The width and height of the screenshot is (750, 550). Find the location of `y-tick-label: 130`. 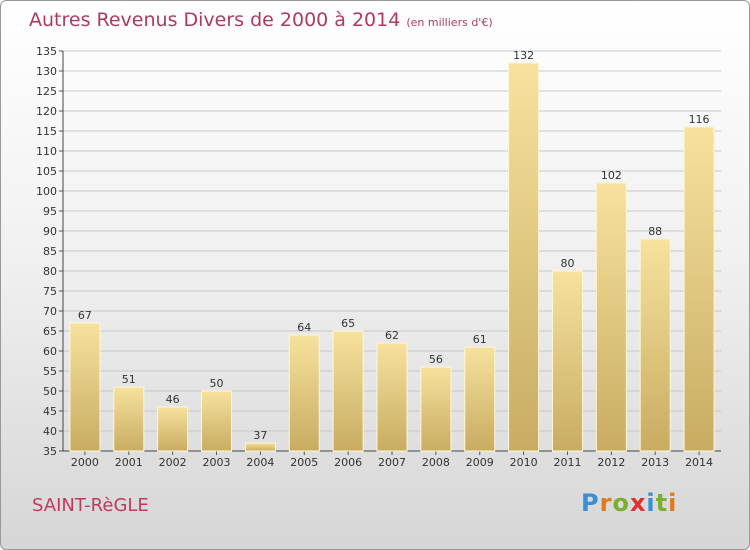

y-tick-label: 130 is located at coordinates (46, 71).